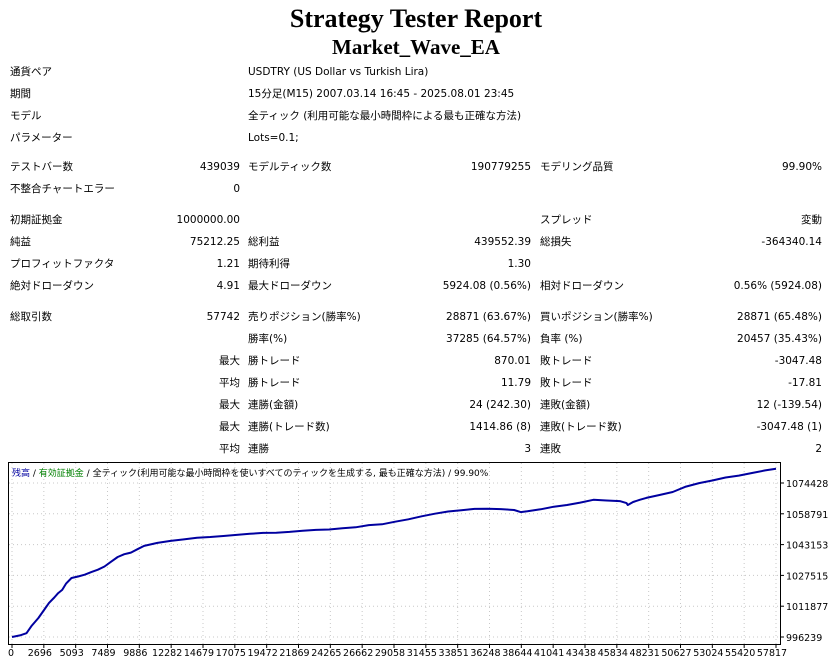  Describe the element at coordinates (236, 189) in the screenshot. I see `mismatch-value: 0` at that location.